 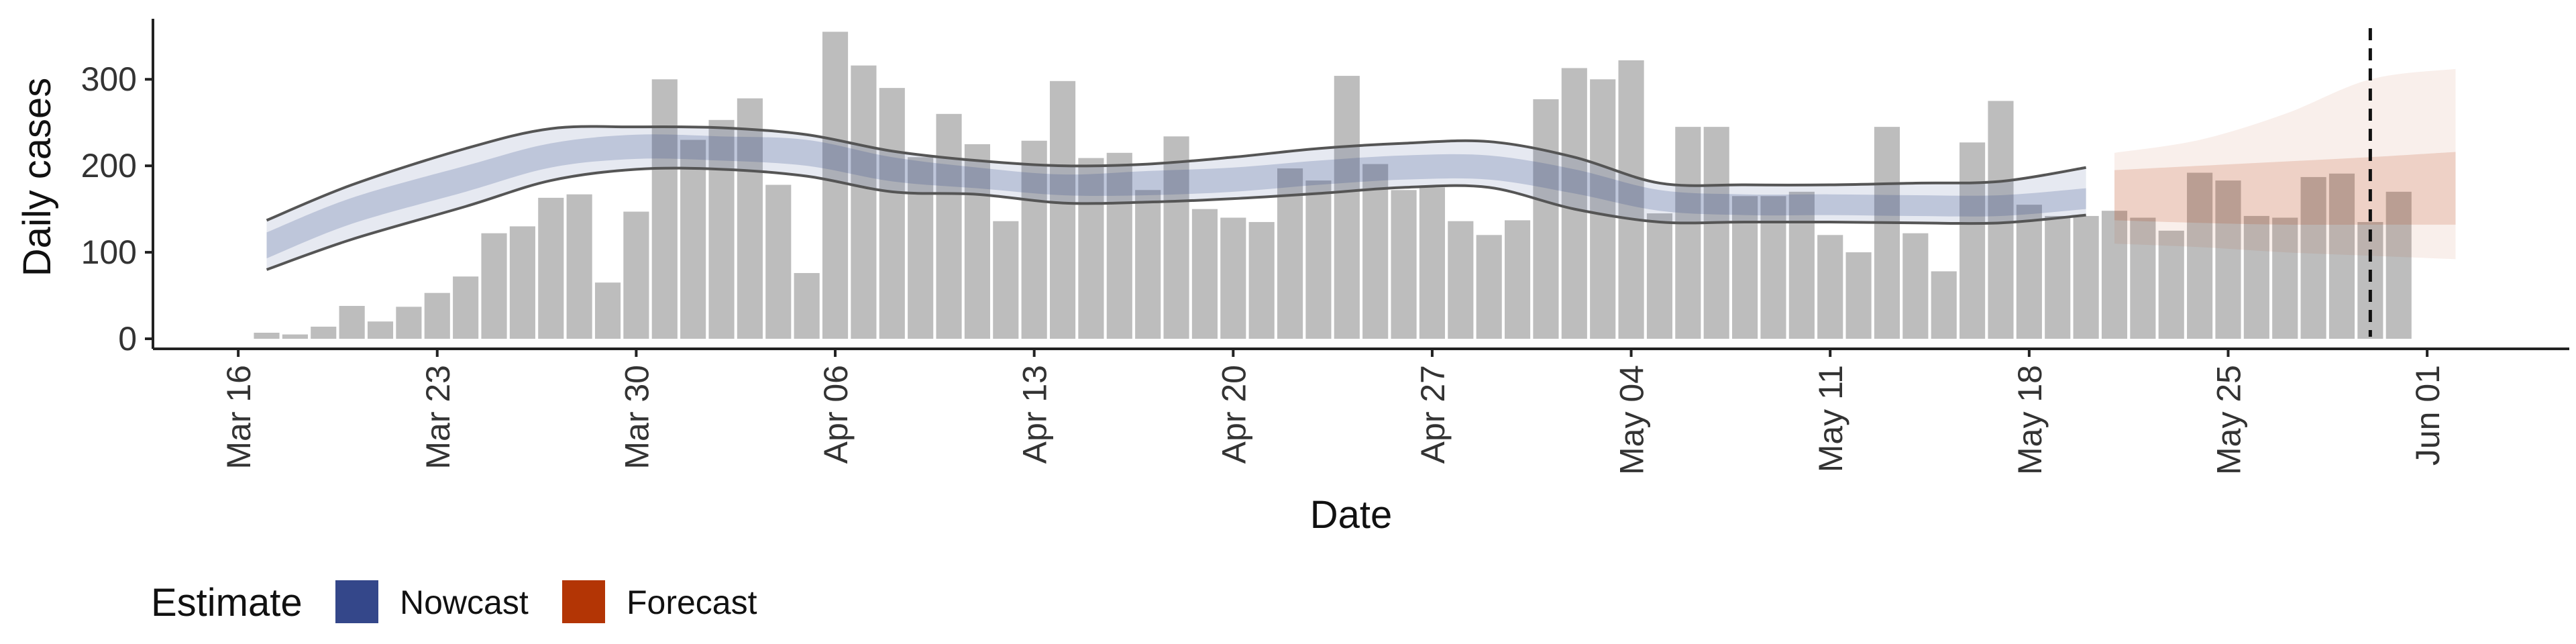 What do you see at coordinates (438, 417) in the screenshot?
I see `x-tick-label: Mar 23` at bounding box center [438, 417].